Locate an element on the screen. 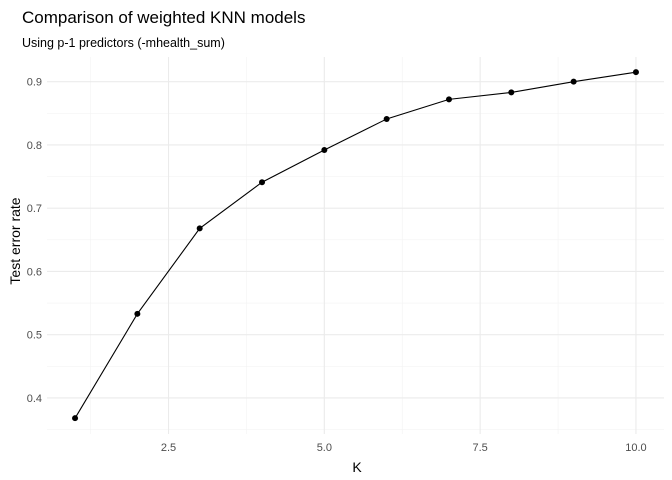 Image resolution: width=672 pixels, height=480 pixels. x-tick-label: 5.0 is located at coordinates (324, 448).